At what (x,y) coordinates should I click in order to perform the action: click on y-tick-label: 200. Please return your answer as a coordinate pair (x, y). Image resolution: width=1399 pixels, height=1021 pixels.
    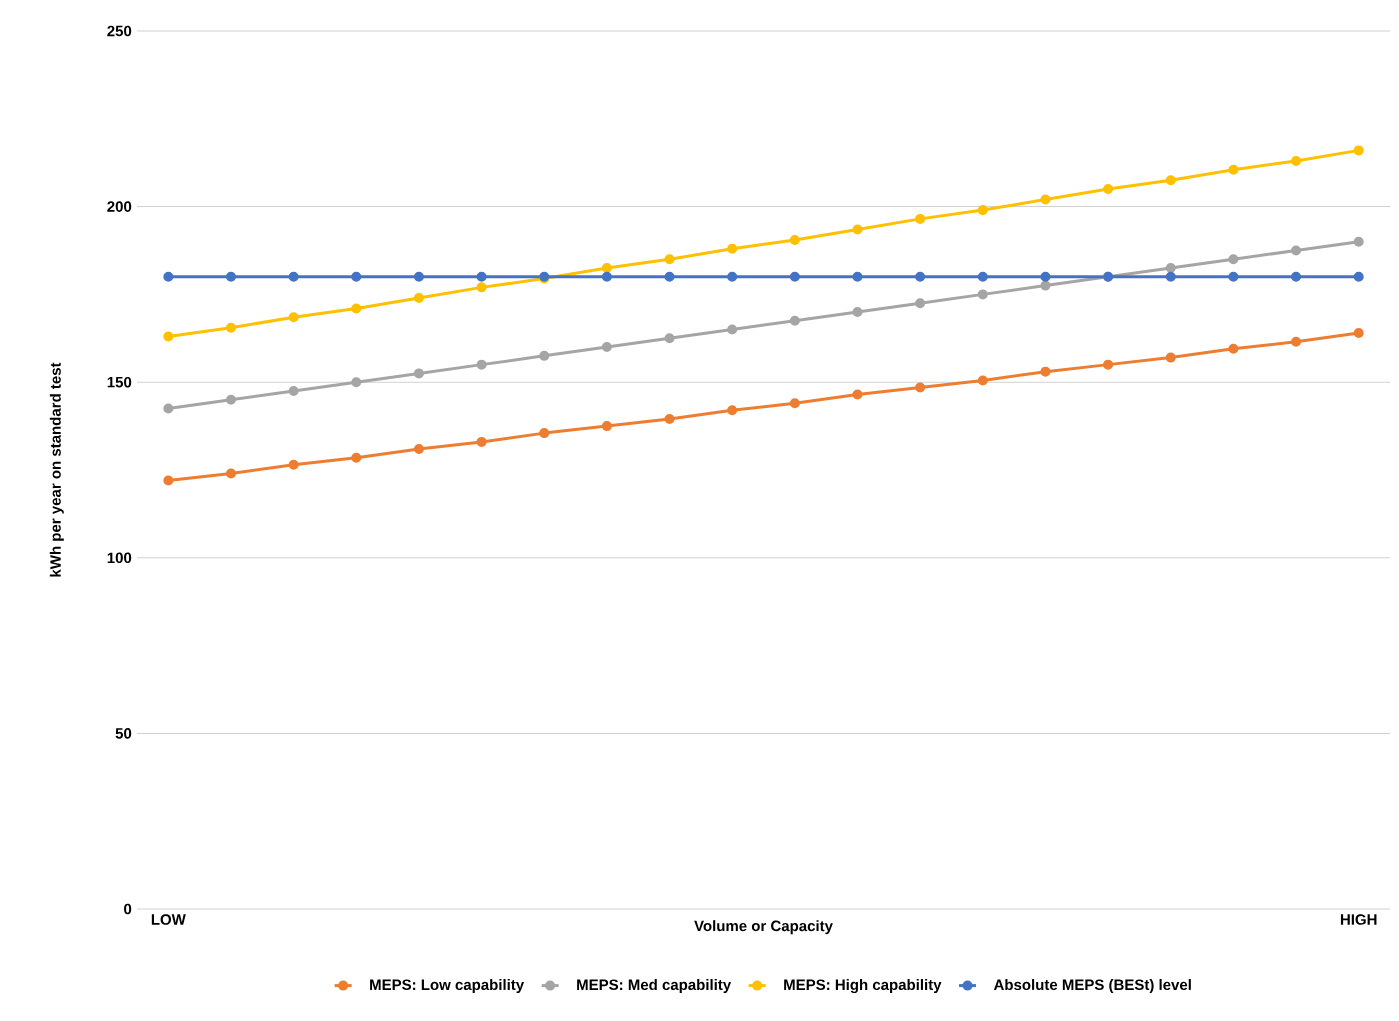
    Looking at the image, I should click on (119, 206).